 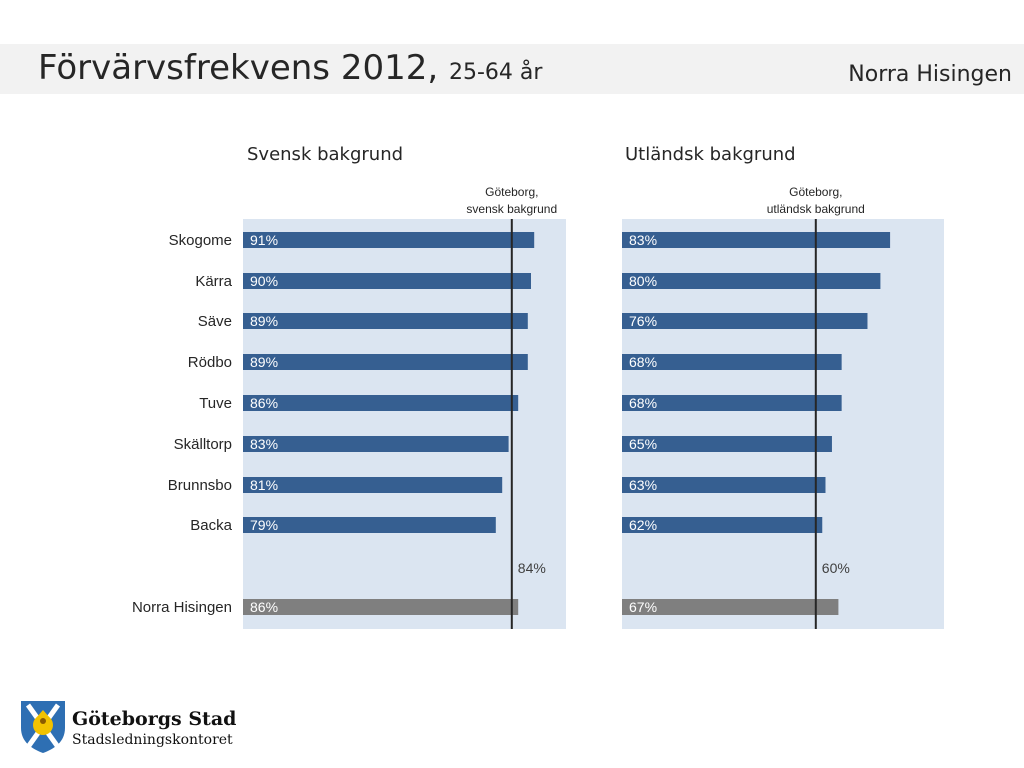 I want to click on panel-title-svensk: Svensk bakgrund, so click(x=325, y=154).